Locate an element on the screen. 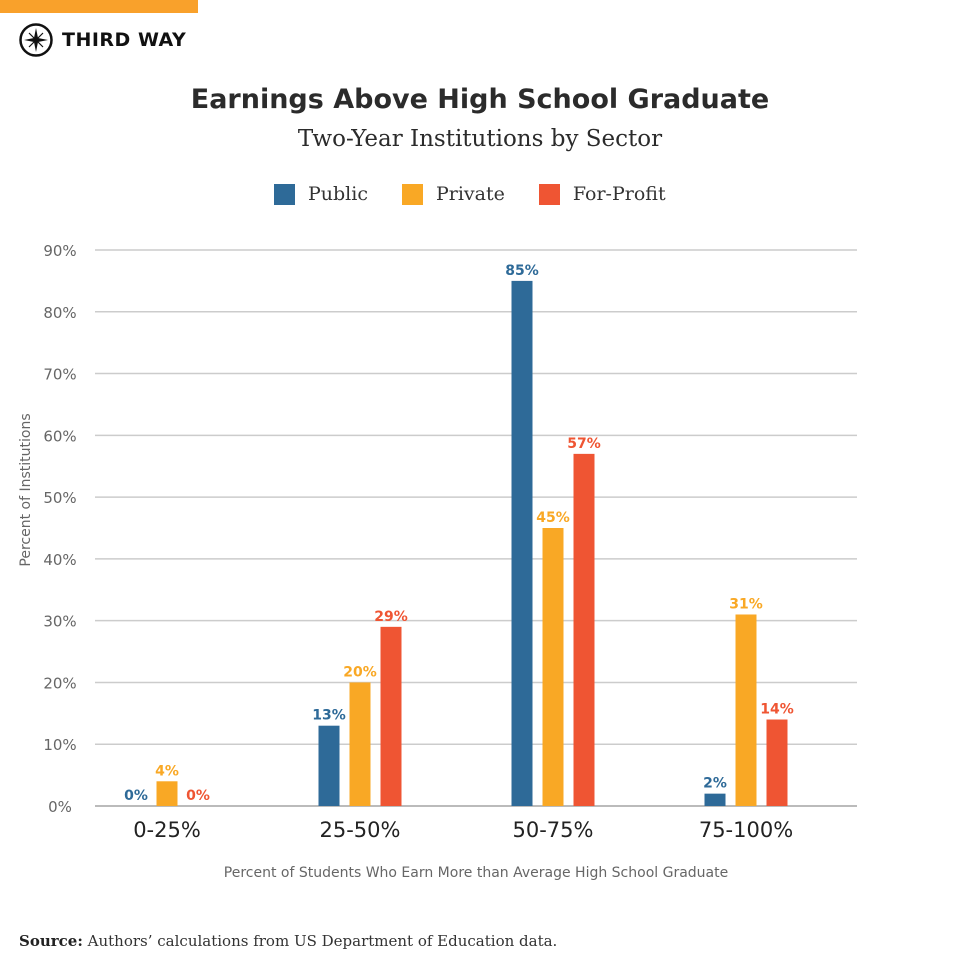 Image resolution: width=960 pixels, height=978 pixels. data-label: 85% is located at coordinates (522, 271).